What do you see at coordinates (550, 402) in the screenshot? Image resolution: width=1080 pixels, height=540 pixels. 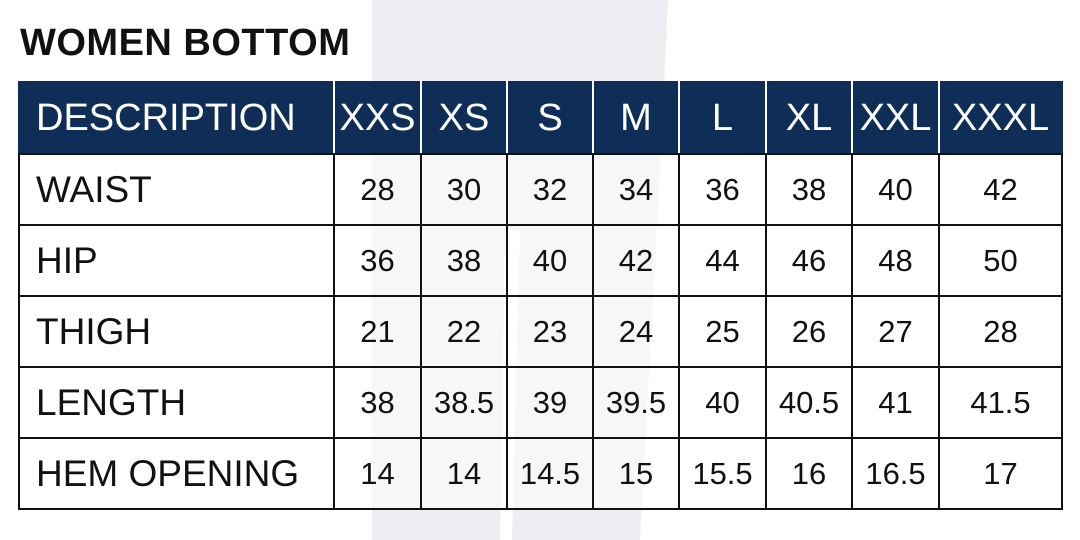 I see `table-cell: 39` at bounding box center [550, 402].